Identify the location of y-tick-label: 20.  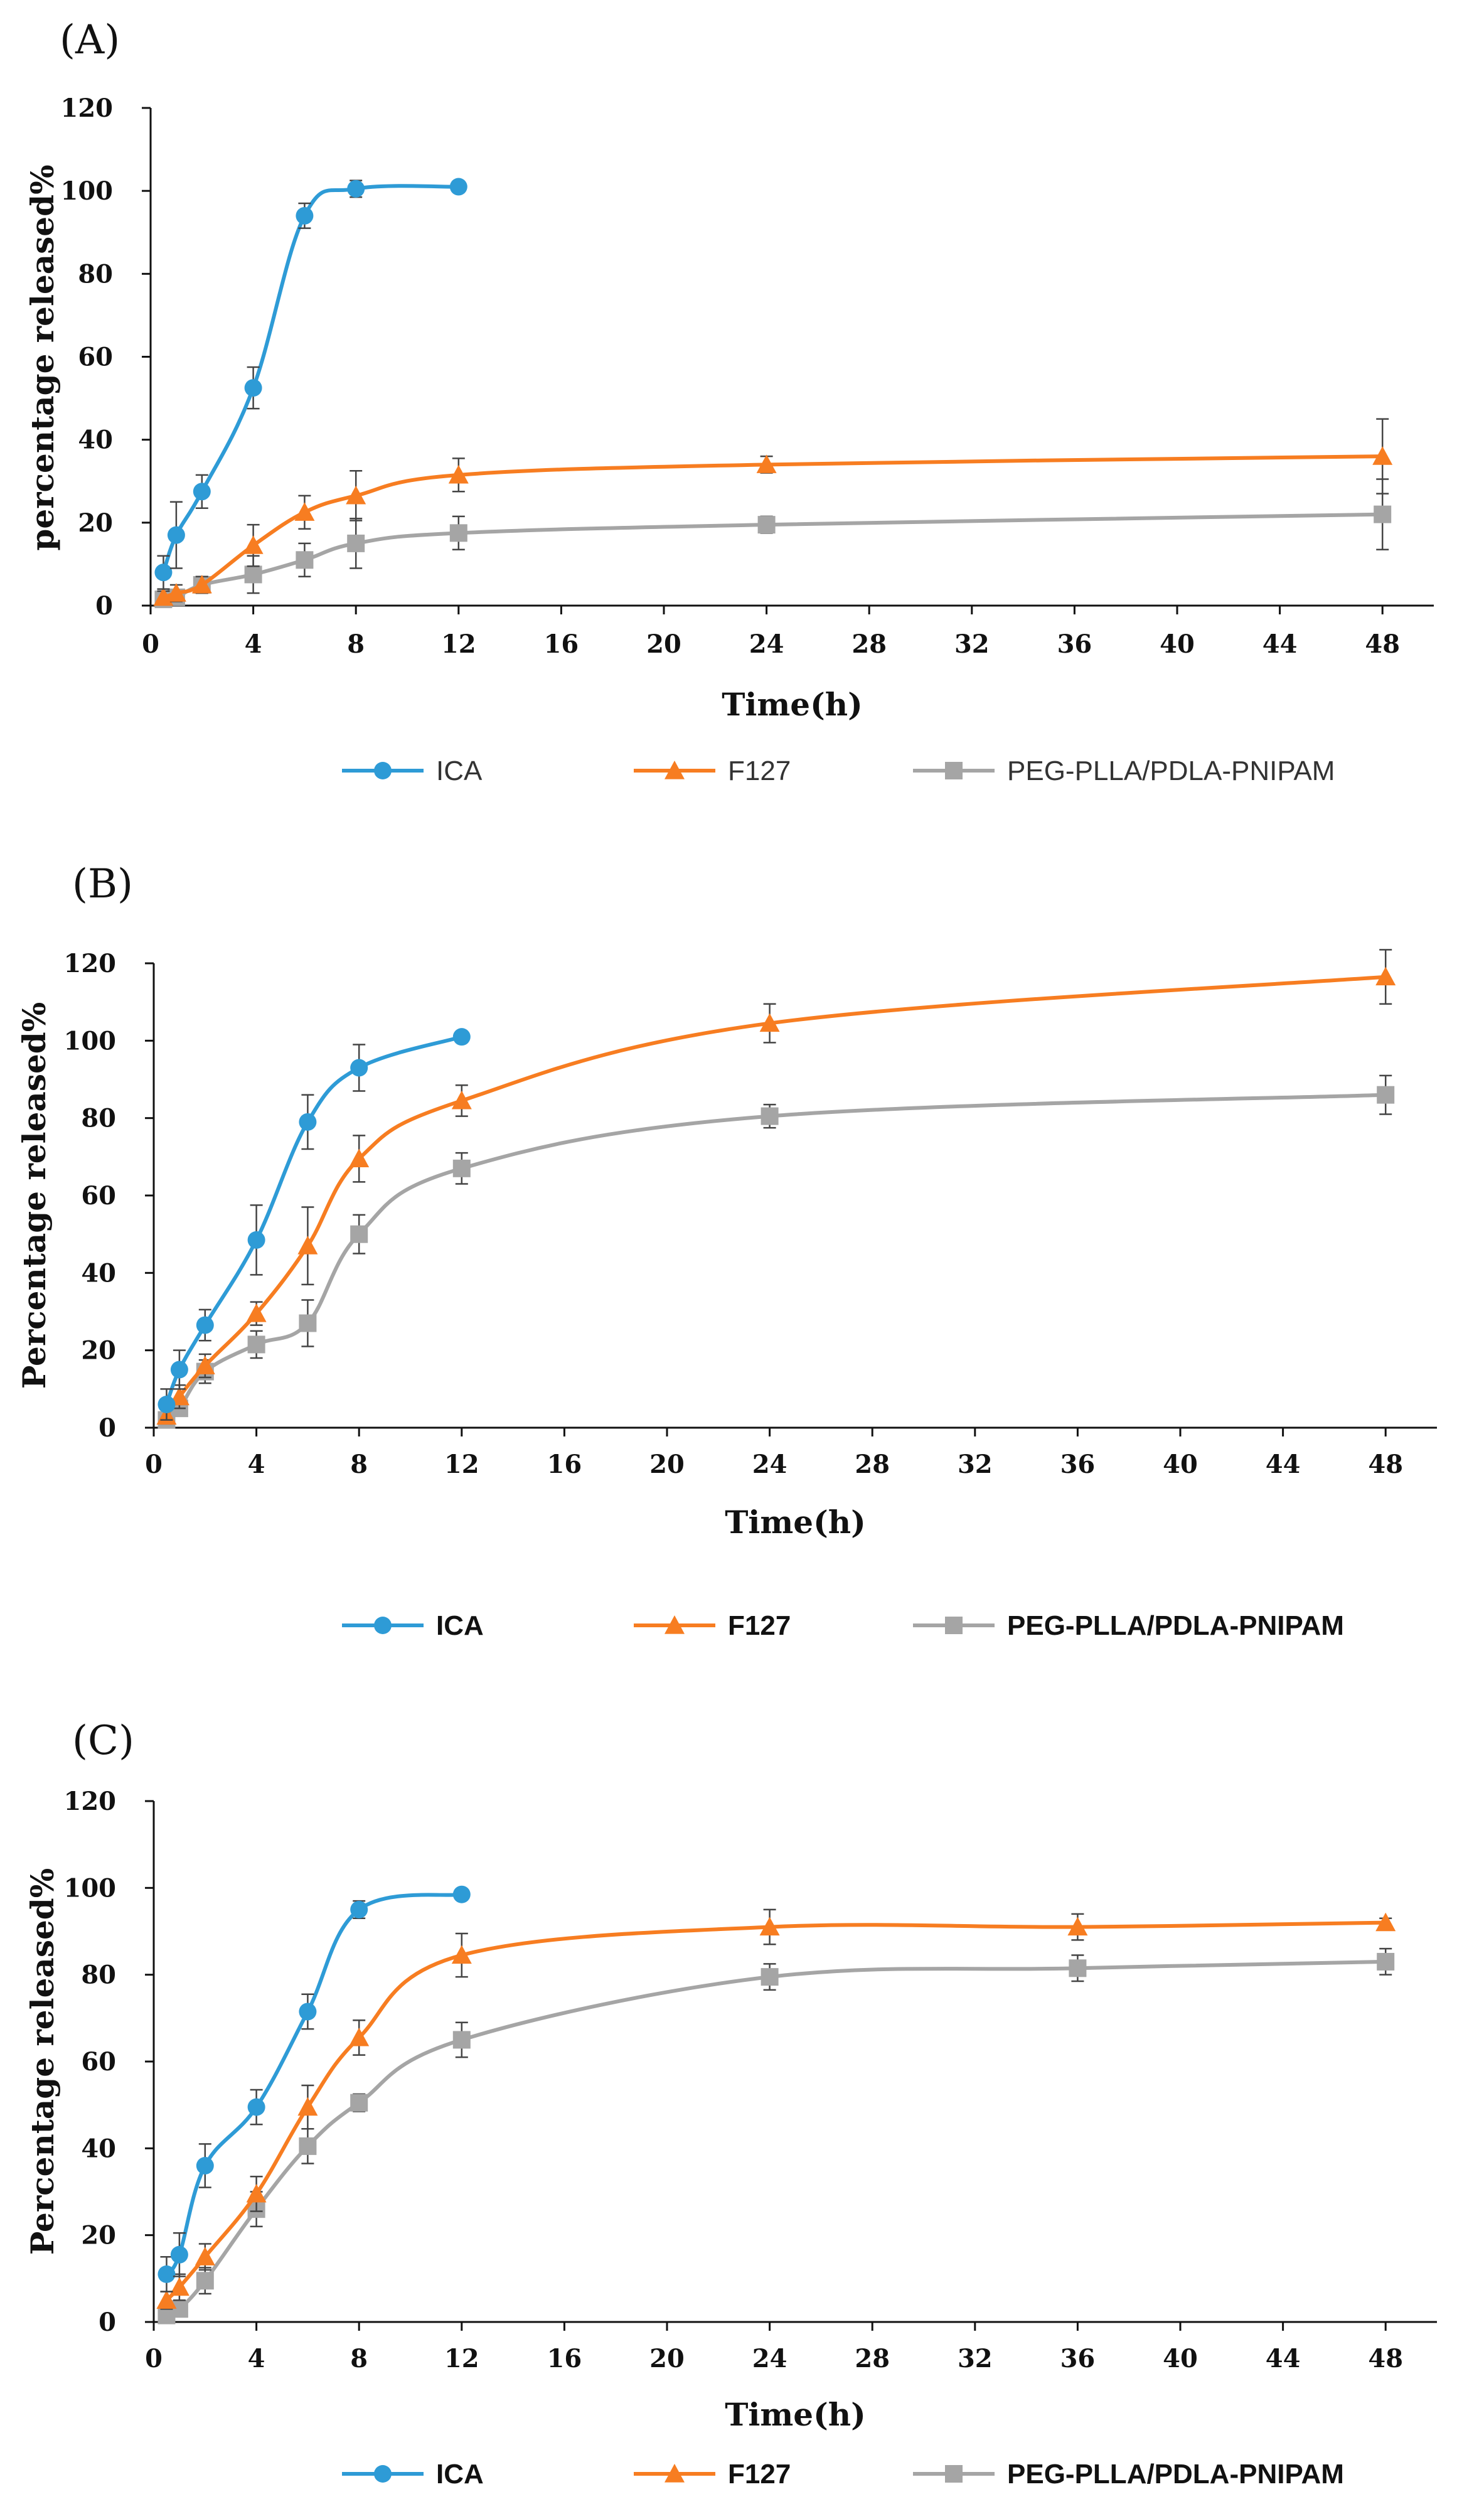
(95, 523).